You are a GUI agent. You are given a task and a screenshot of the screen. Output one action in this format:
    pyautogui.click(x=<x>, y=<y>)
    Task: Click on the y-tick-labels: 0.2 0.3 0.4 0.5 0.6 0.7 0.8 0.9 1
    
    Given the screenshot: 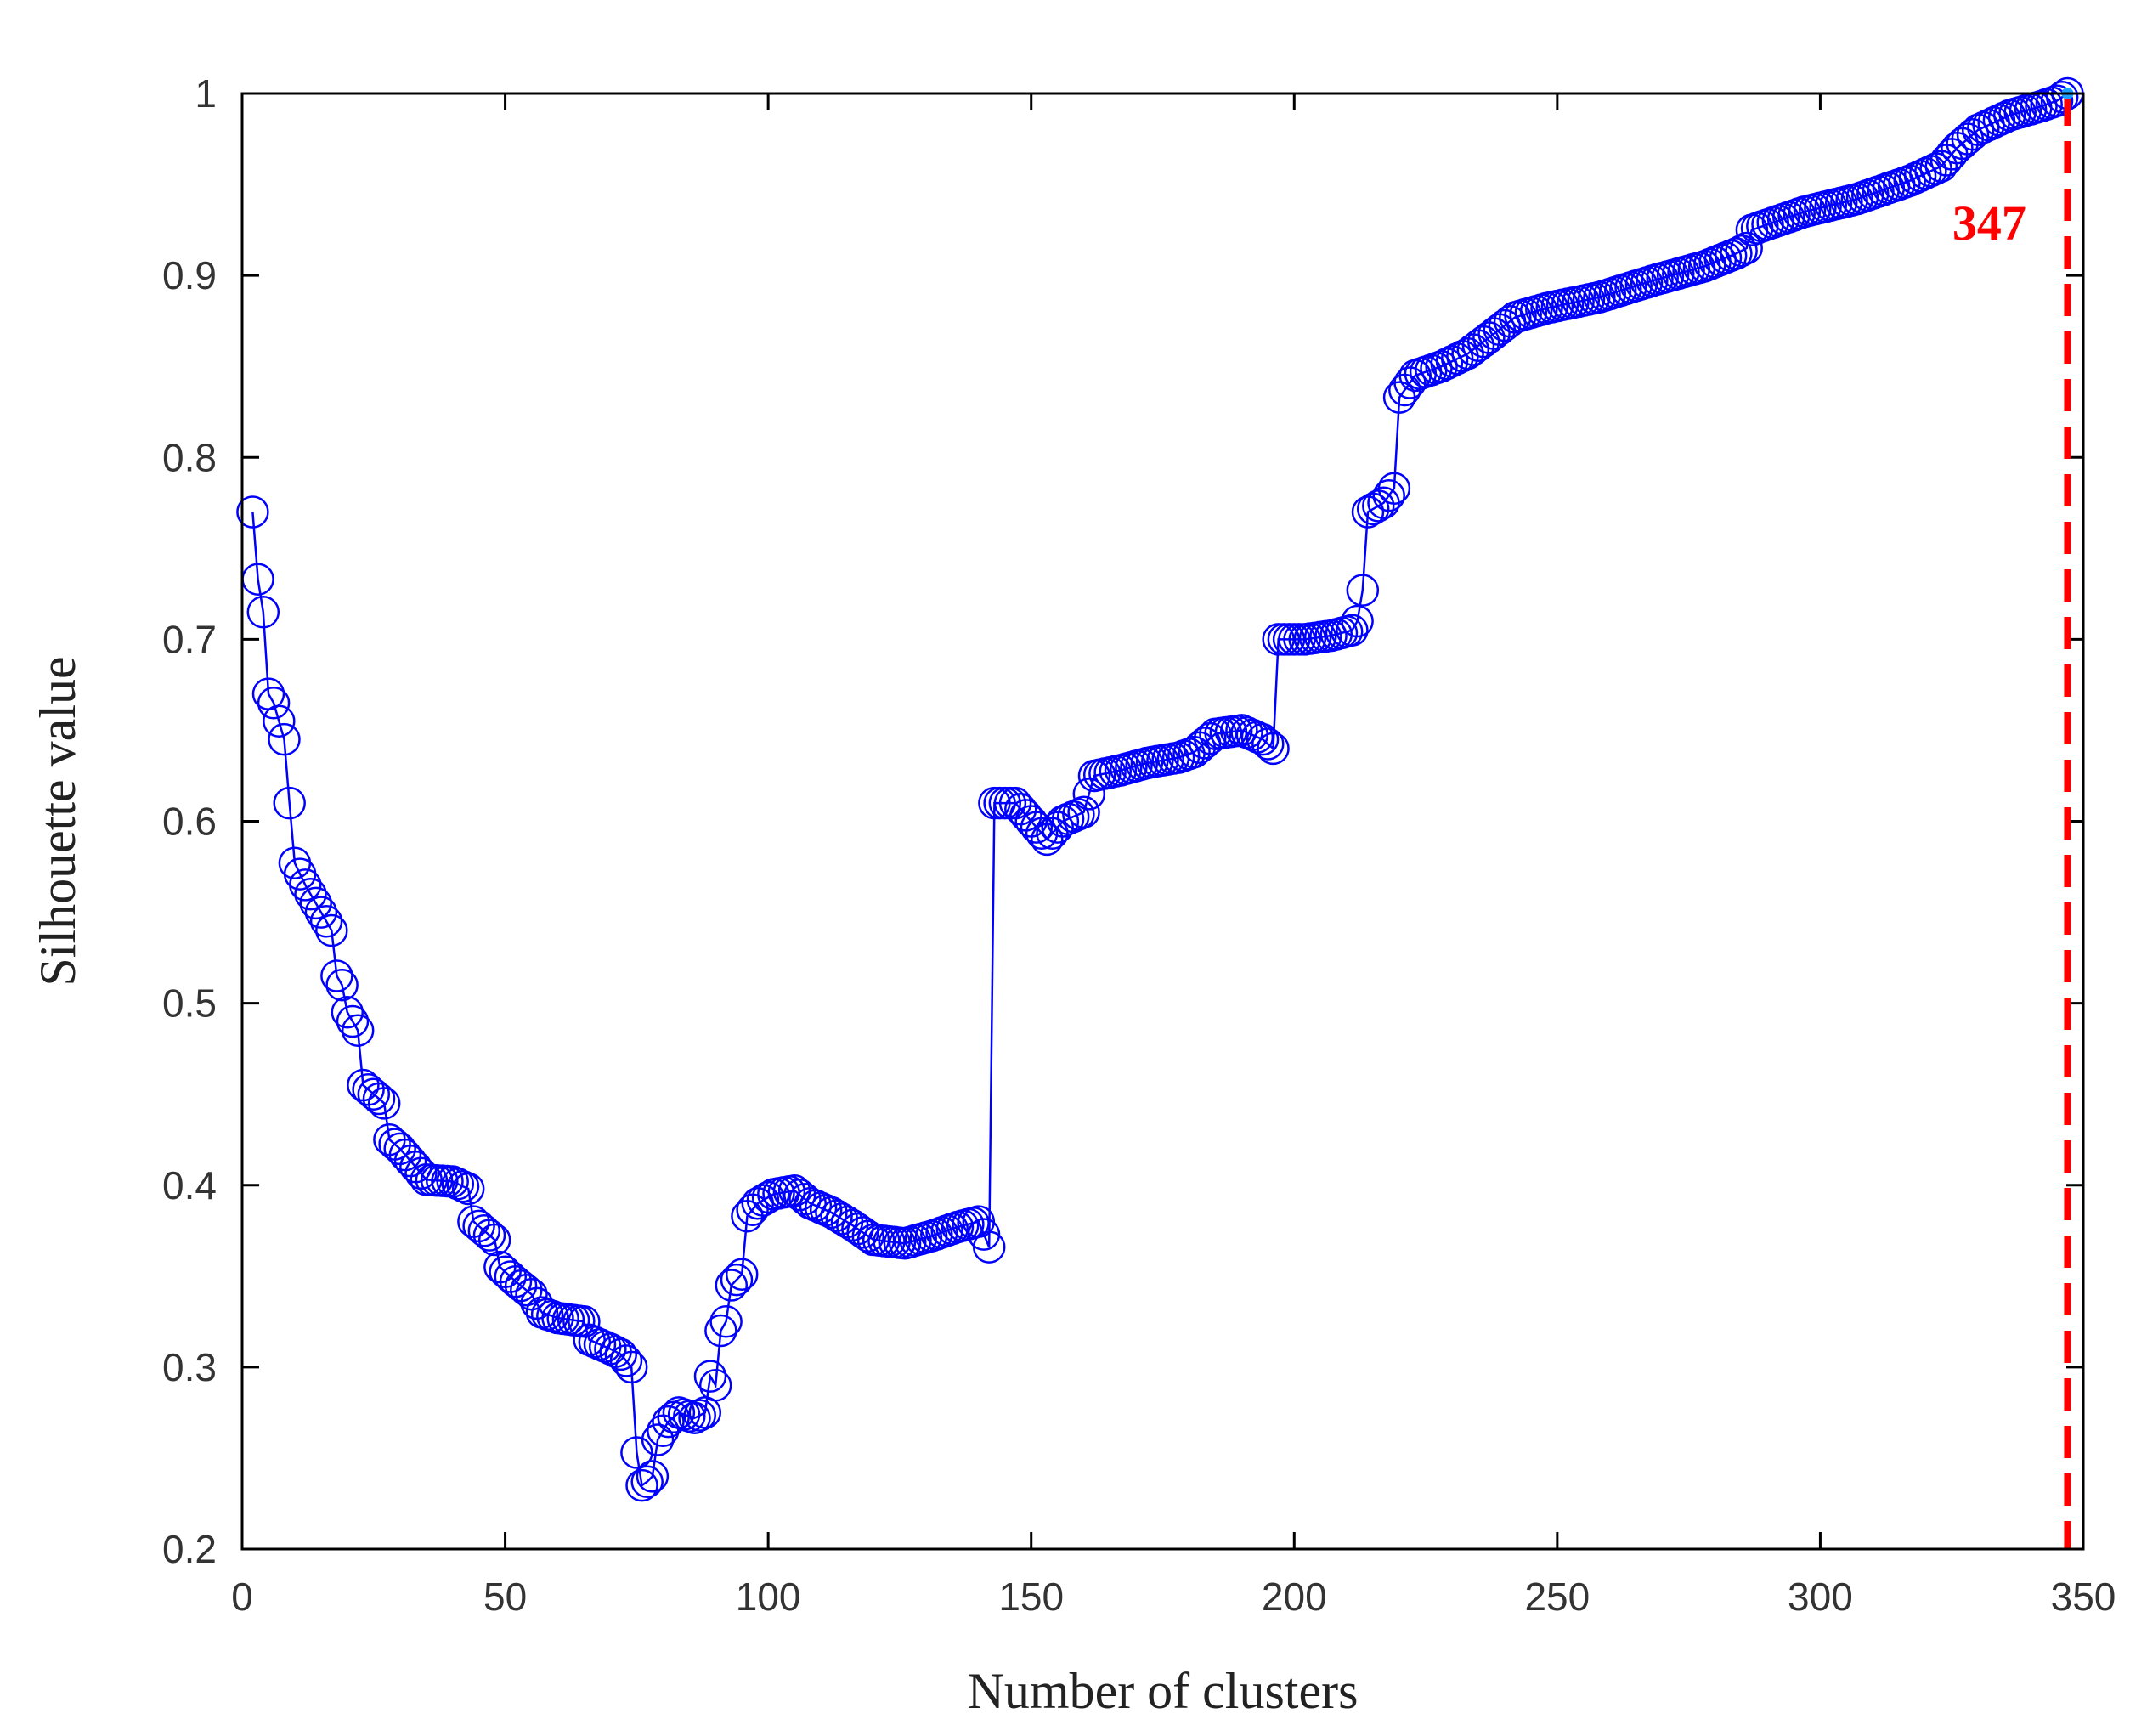 What is the action you would take?
    pyautogui.click(x=189, y=821)
    